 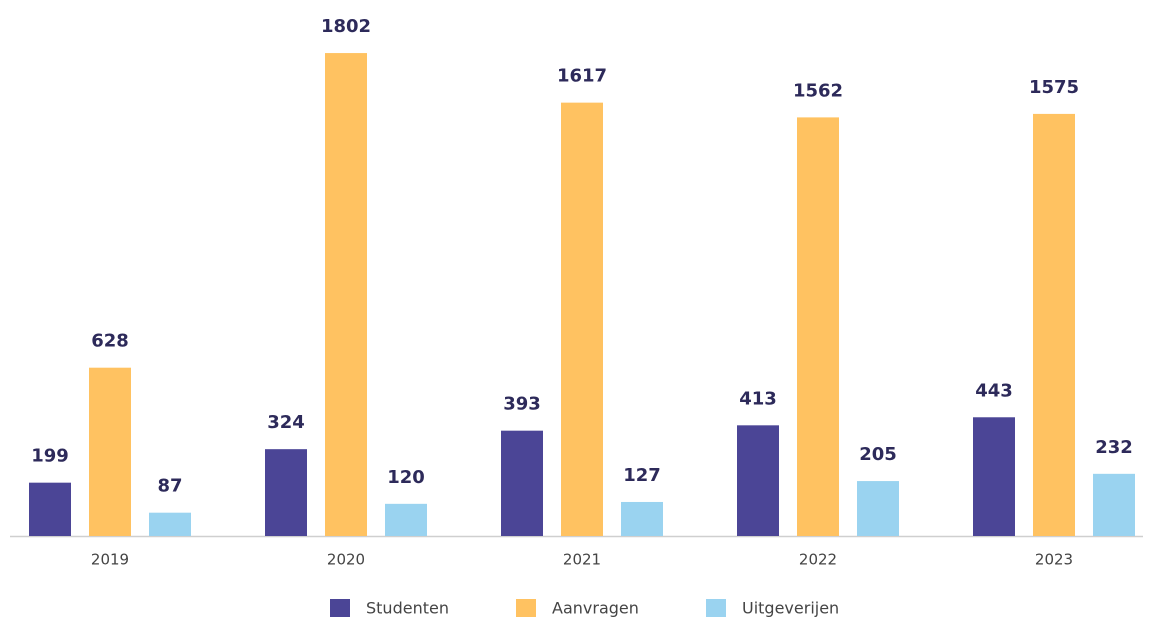 What do you see at coordinates (595, 608) in the screenshot?
I see `legend-label: Aanvragen` at bounding box center [595, 608].